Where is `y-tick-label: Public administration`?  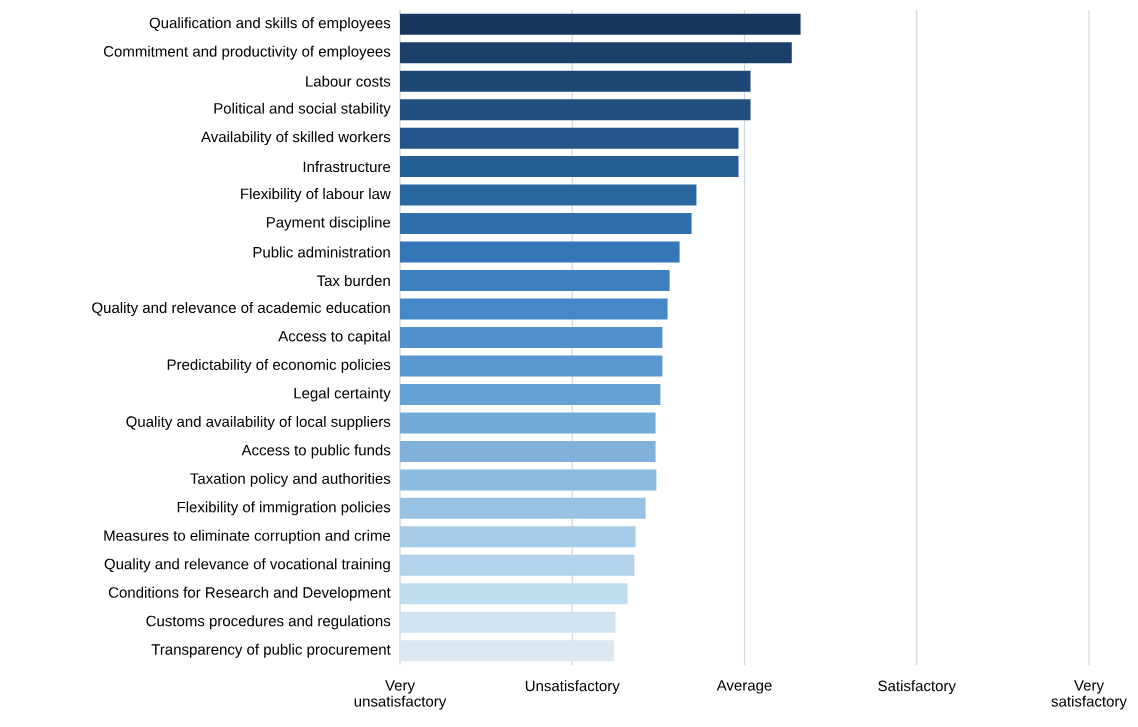
y-tick-label: Public administration is located at coordinates (321, 252).